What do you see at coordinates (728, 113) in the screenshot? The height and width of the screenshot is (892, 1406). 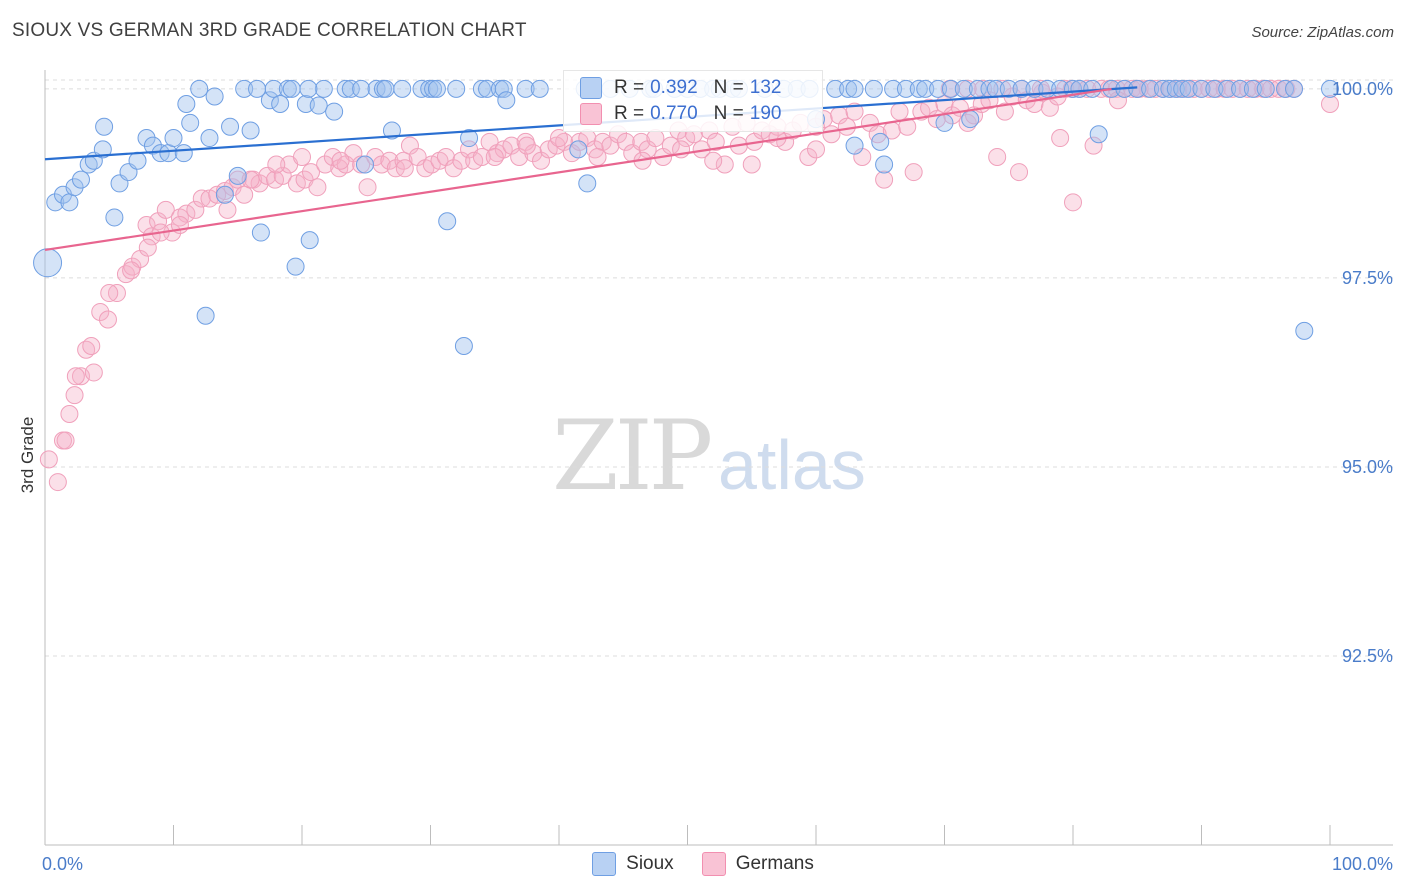 I see `germans-n-label: N =` at bounding box center [728, 113].